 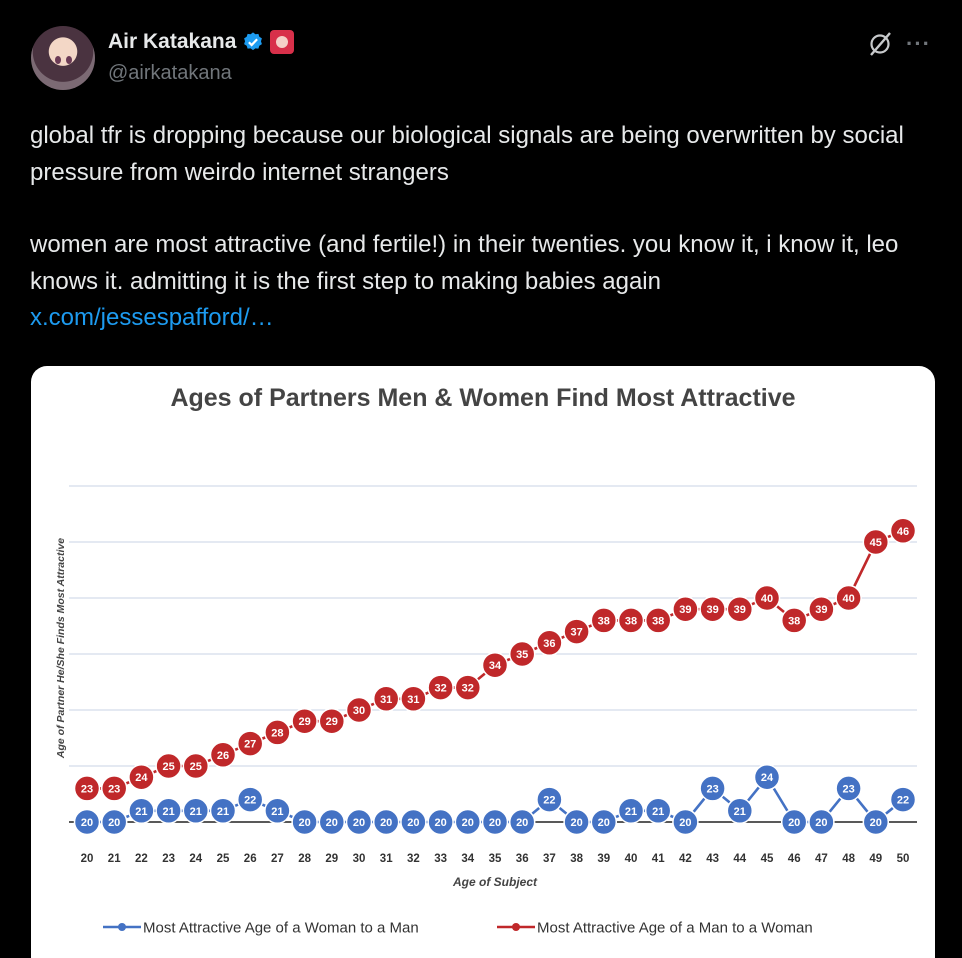 I want to click on author-display-name: Air Katakana, so click(x=172, y=41).